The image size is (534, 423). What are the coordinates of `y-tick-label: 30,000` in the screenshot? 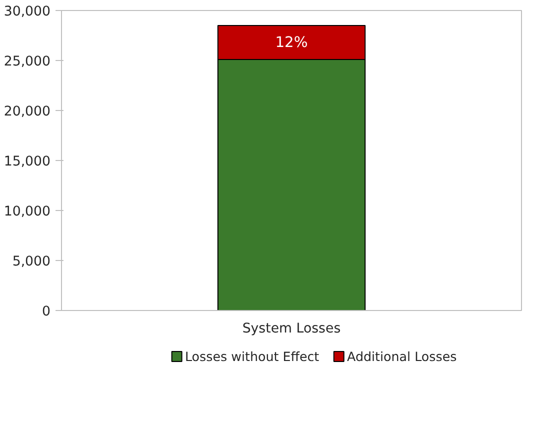 It's located at (27, 12).